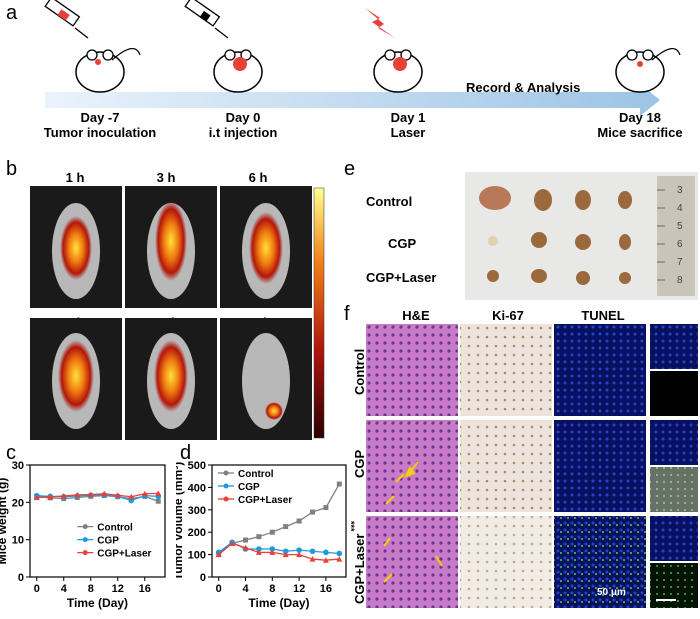 This screenshot has width=700, height=619. What do you see at coordinates (408, 125) in the screenshot?
I see `timeline-event: Day 1 Laser` at bounding box center [408, 125].